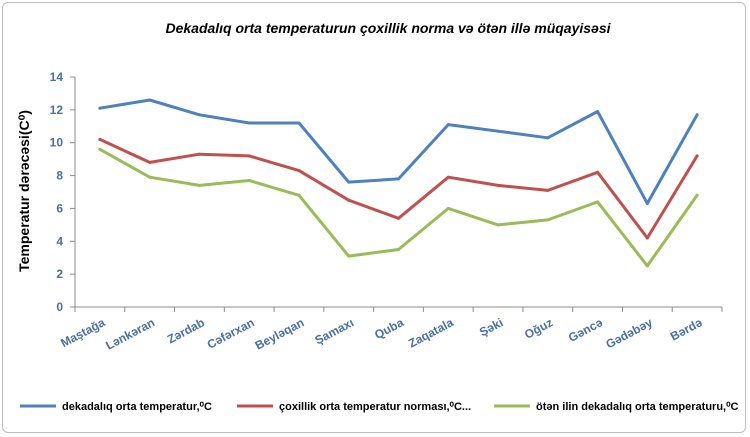 The image size is (750, 437). I want to click on y-tick-label: 12, so click(57, 110).